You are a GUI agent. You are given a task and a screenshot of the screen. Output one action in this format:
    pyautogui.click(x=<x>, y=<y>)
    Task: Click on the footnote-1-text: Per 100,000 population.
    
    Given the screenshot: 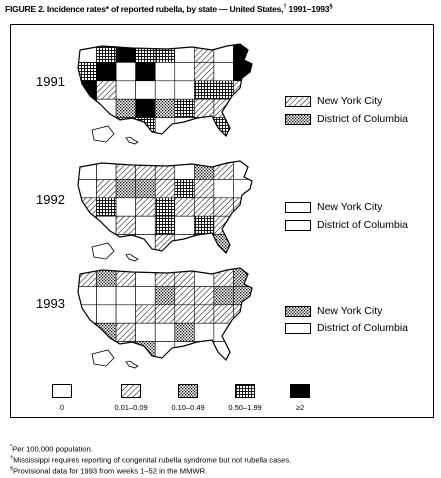 What is the action you would take?
    pyautogui.click(x=52, y=449)
    